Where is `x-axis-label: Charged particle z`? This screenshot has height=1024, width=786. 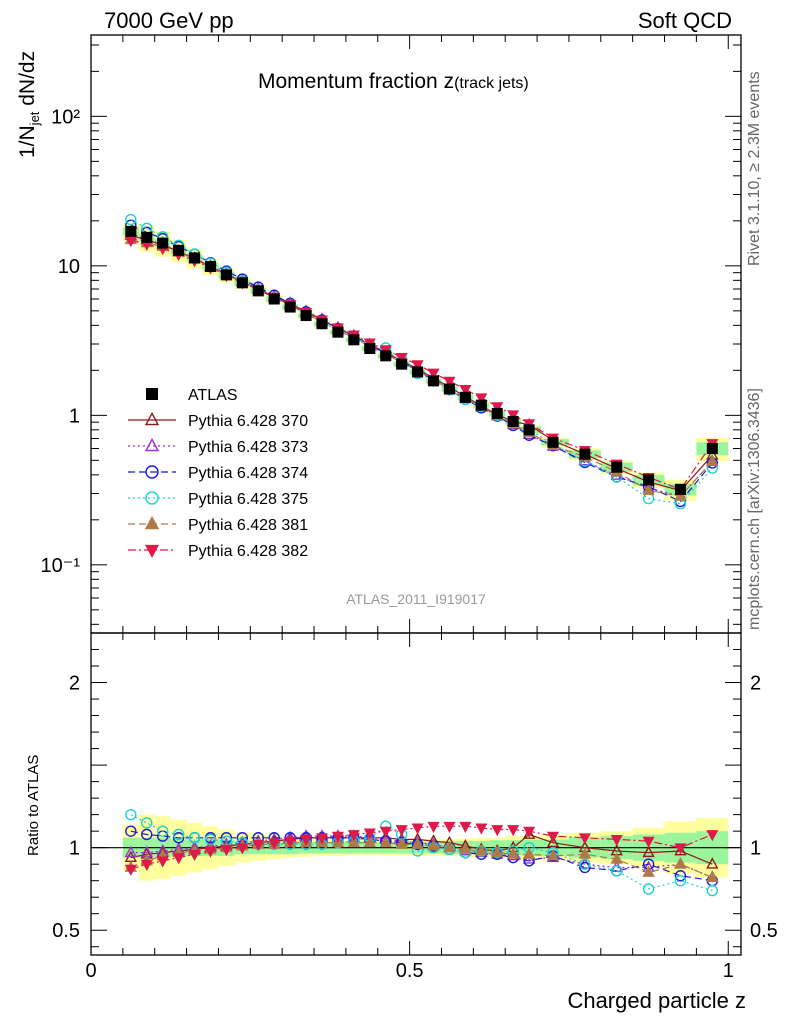
x-axis-label: Charged particle z is located at coordinates (656, 1000).